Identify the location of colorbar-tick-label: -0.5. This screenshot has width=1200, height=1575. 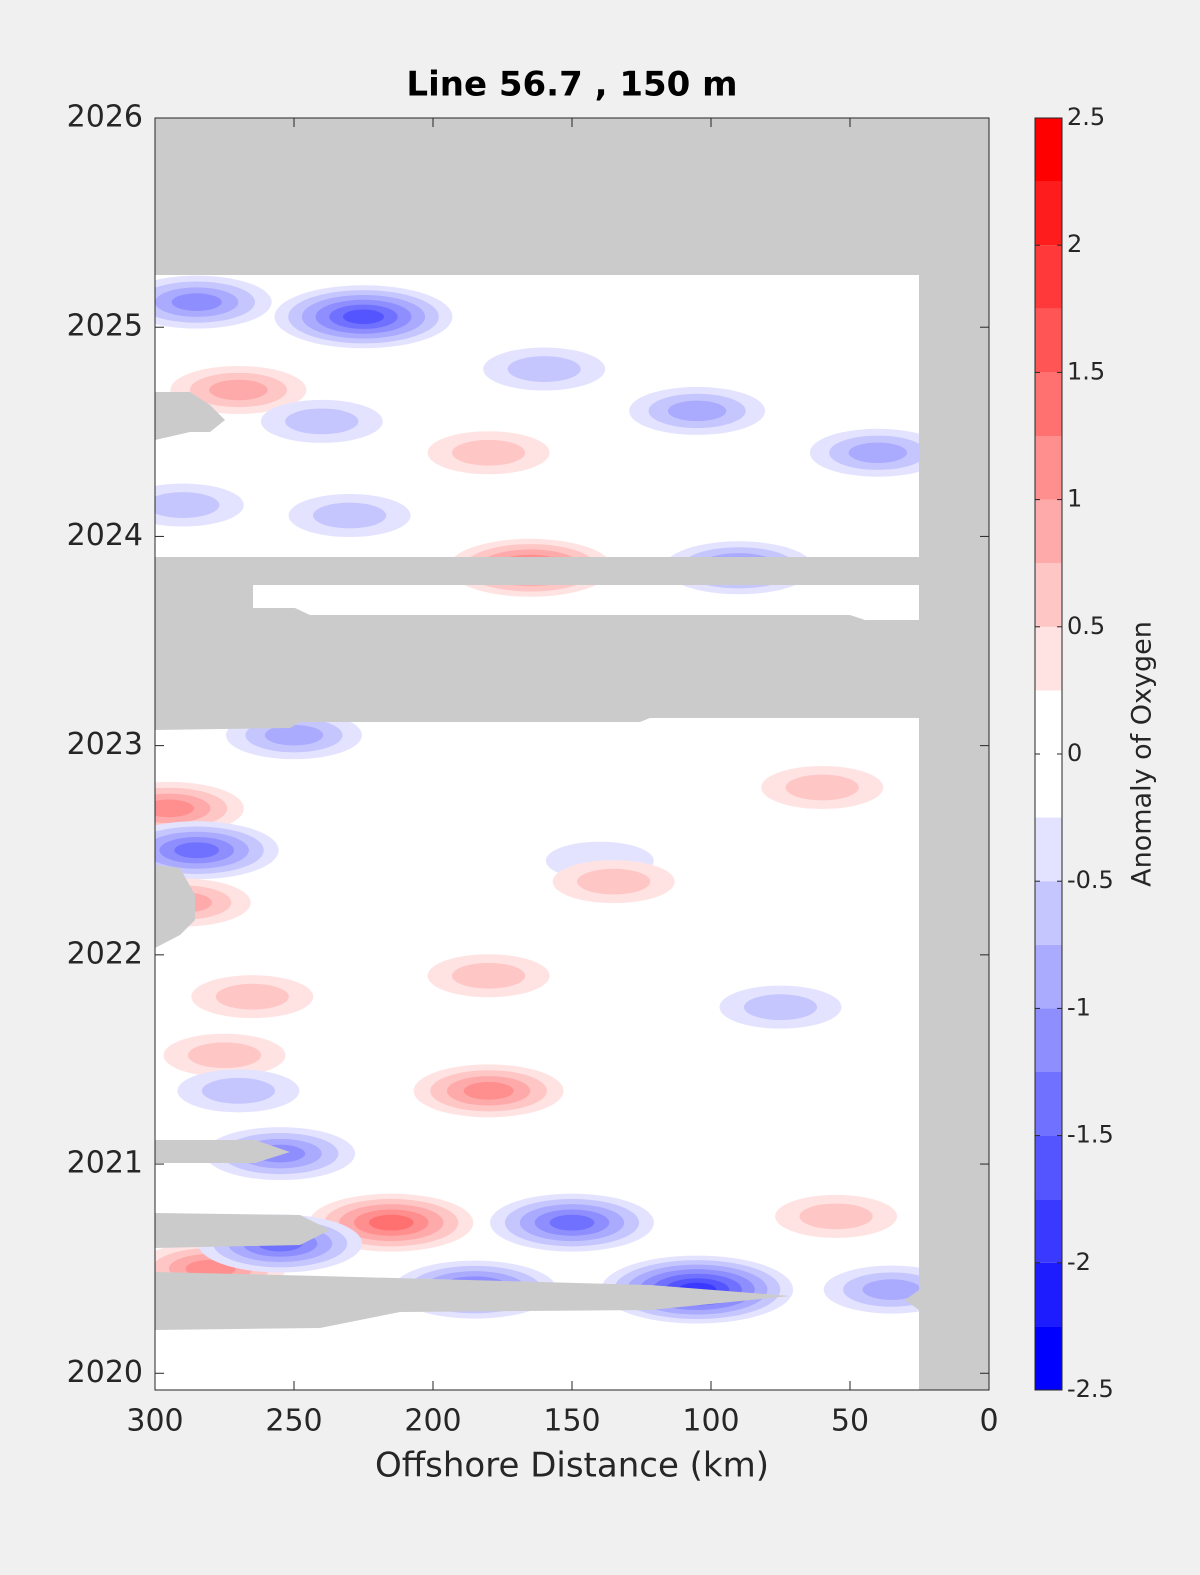
(1090, 880).